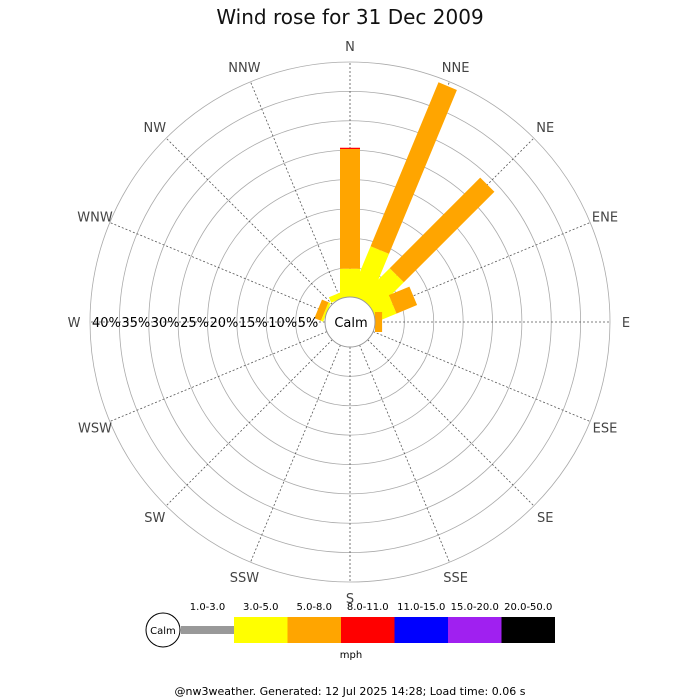 The width and height of the screenshot is (700, 700). I want to click on legend-label-bin-4: 11.0-15.0, so click(421, 607).